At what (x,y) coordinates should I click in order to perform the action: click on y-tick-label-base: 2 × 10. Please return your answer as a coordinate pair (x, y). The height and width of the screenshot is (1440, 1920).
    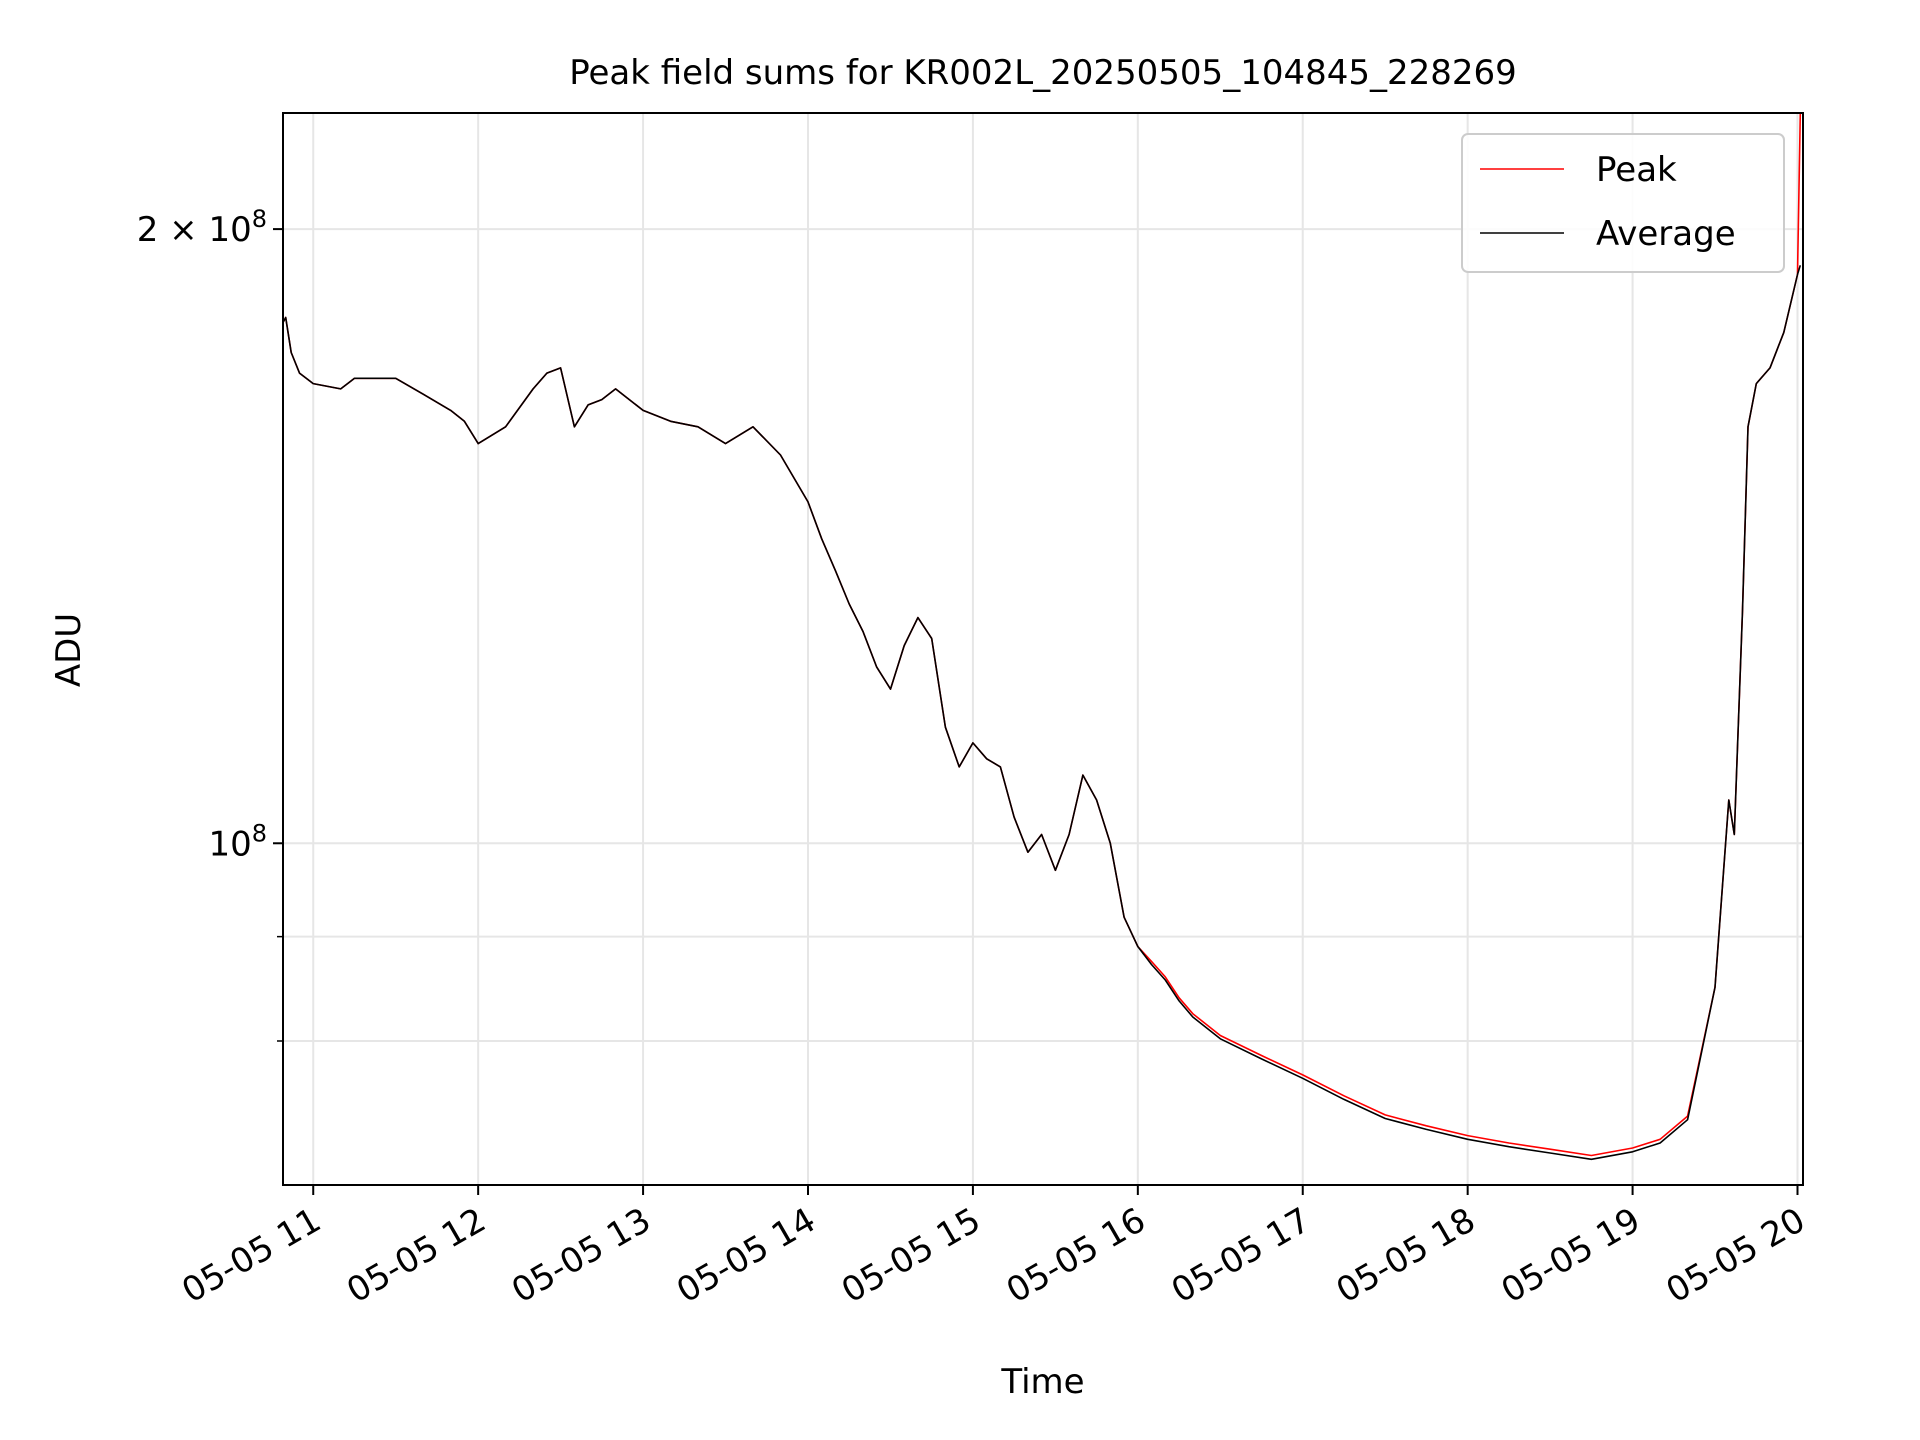
    Looking at the image, I should click on (194, 230).